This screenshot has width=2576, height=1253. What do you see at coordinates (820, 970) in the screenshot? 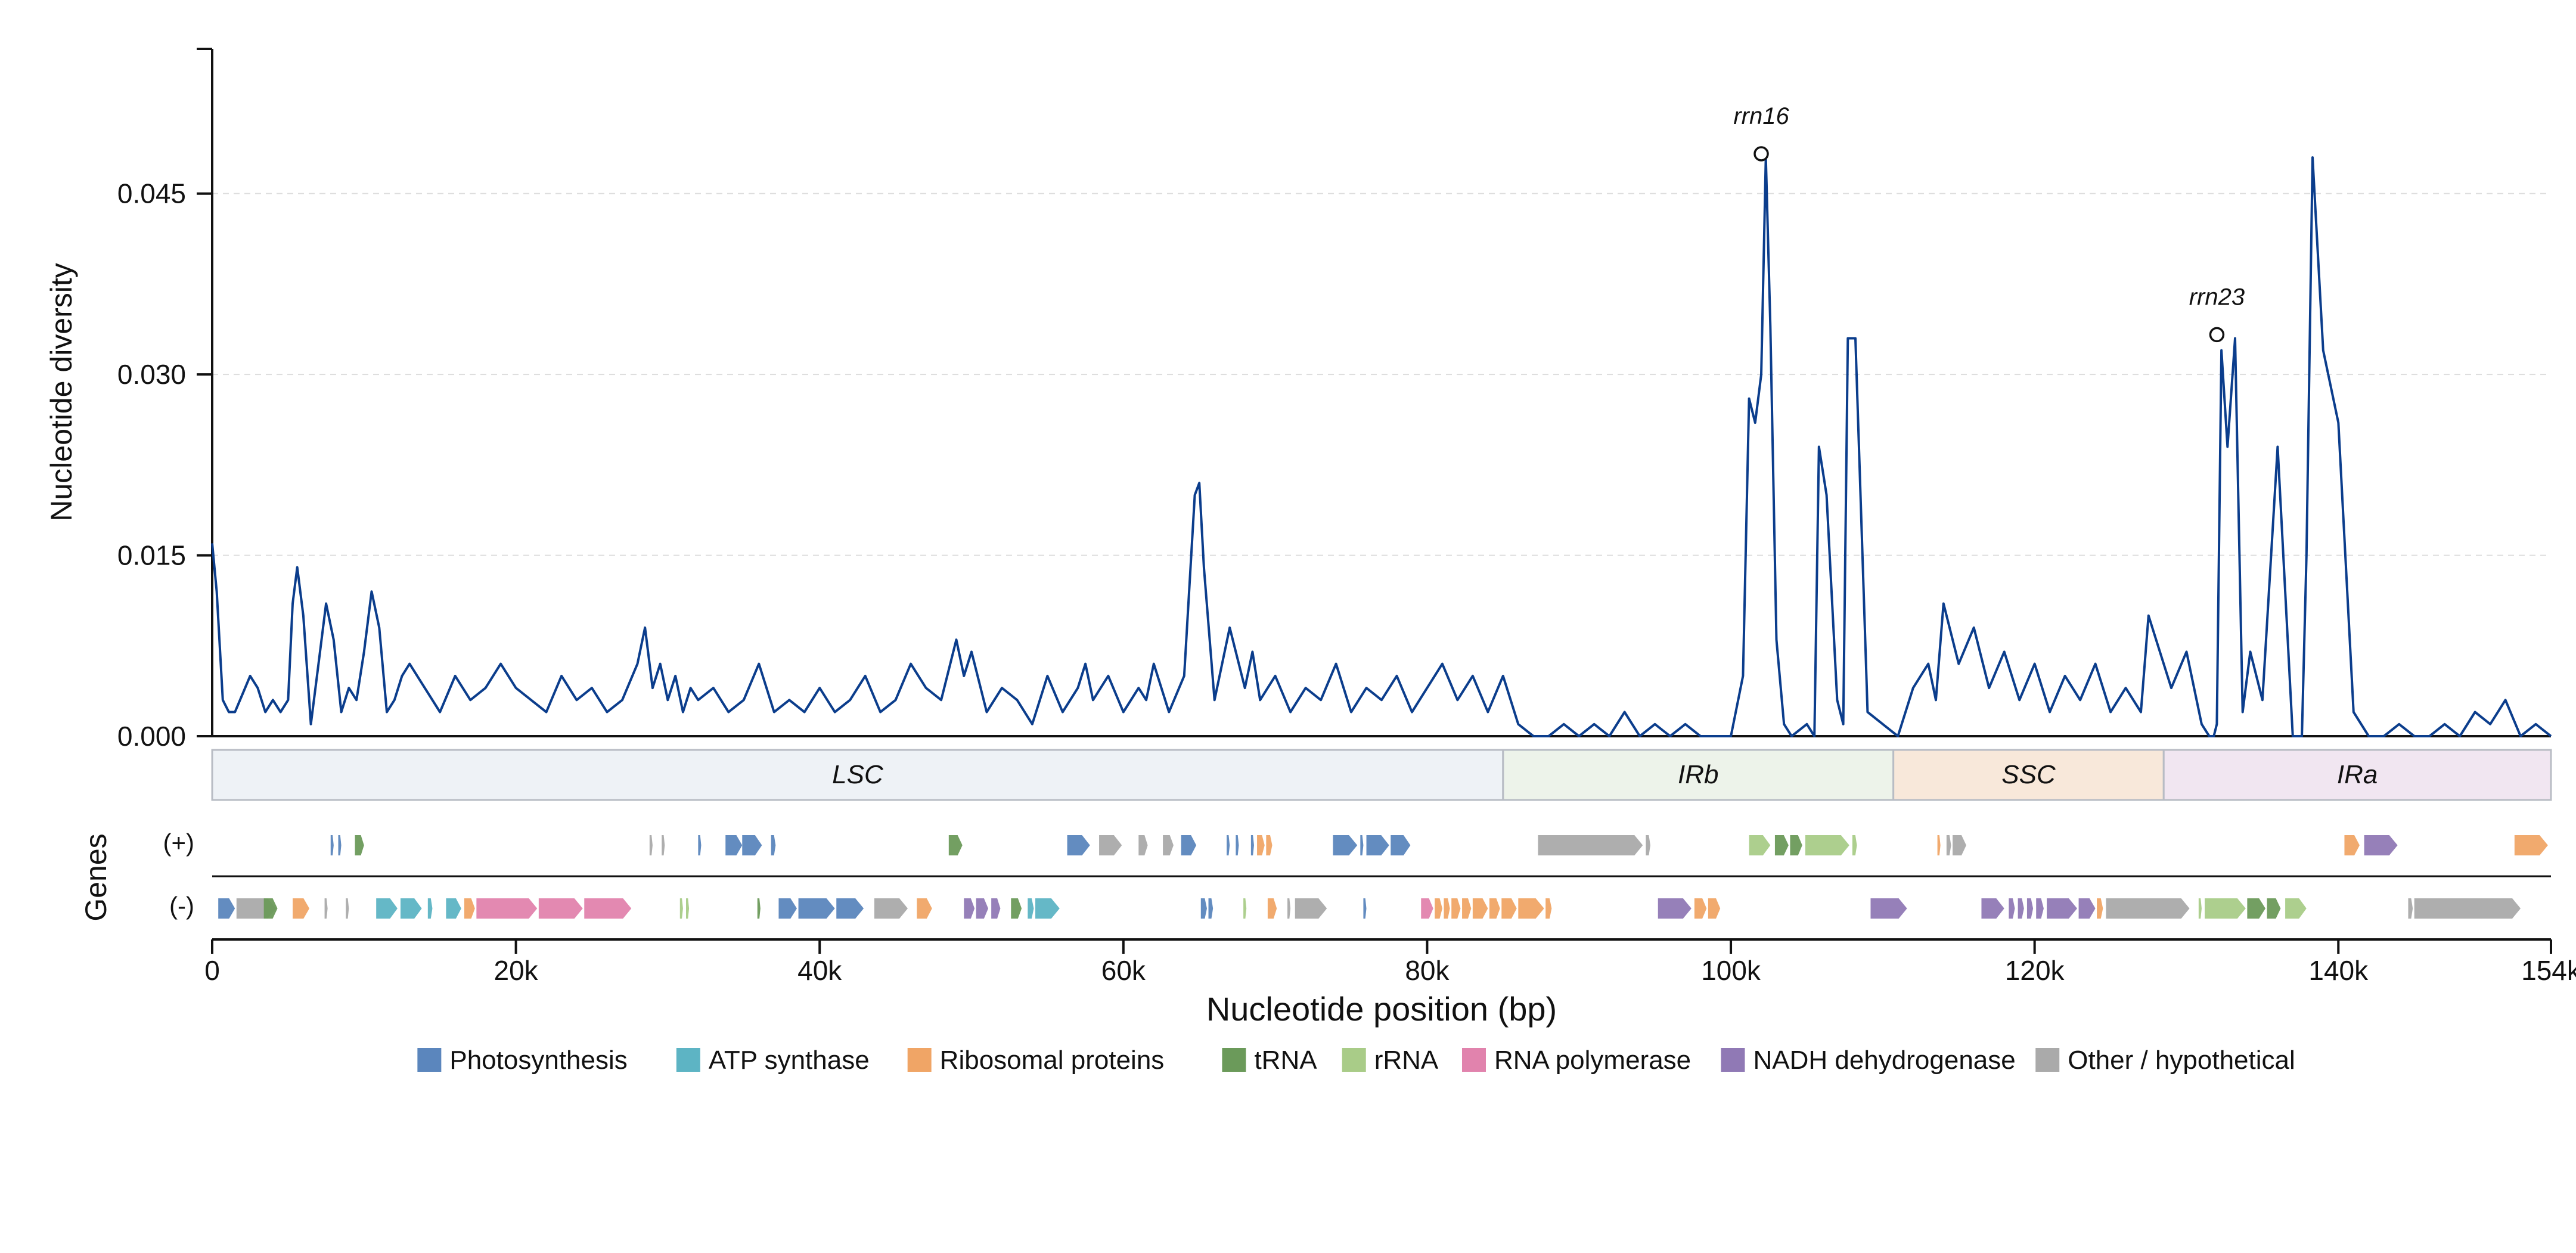
I see `x-tick-label: 40k` at bounding box center [820, 970].